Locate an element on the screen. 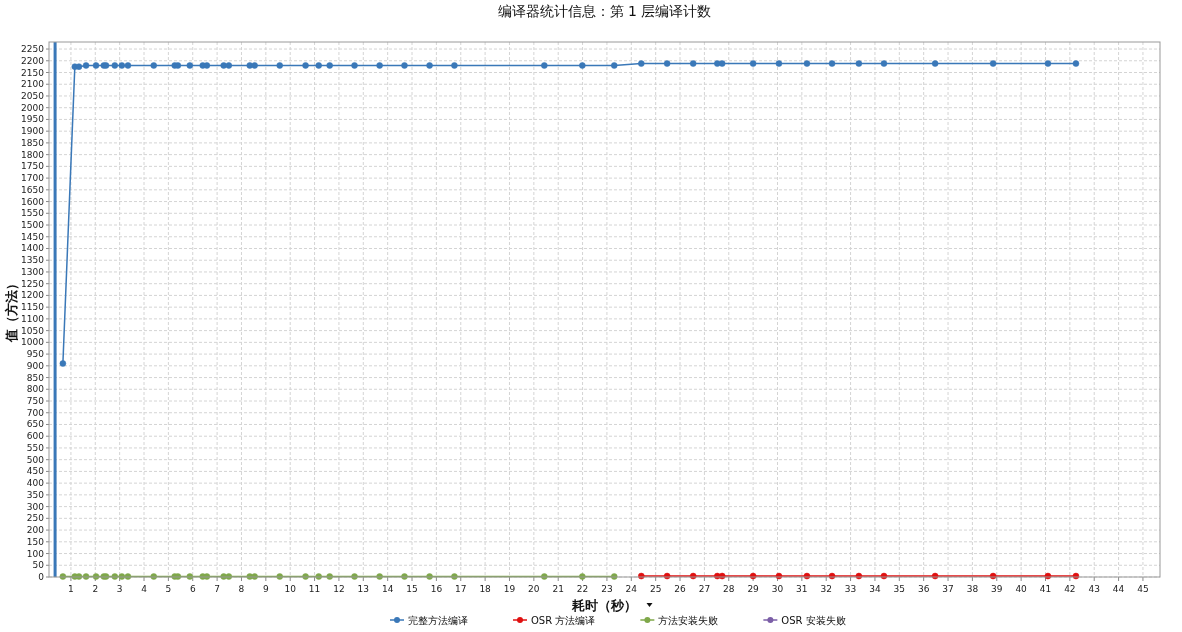  x-tick-label: 32 is located at coordinates (826, 589).